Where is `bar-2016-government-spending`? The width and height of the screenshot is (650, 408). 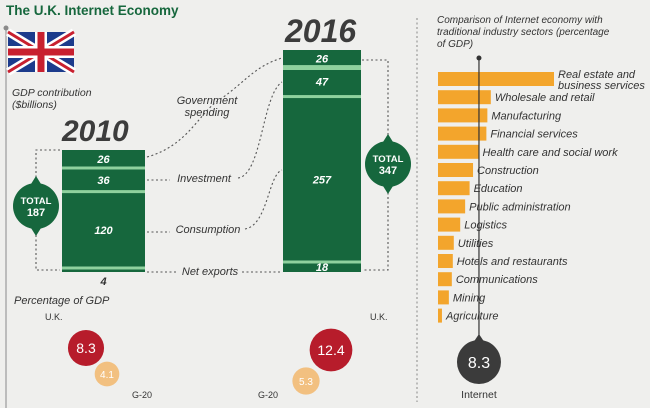
bar-2016-government-spending is located at coordinates (322, 58).